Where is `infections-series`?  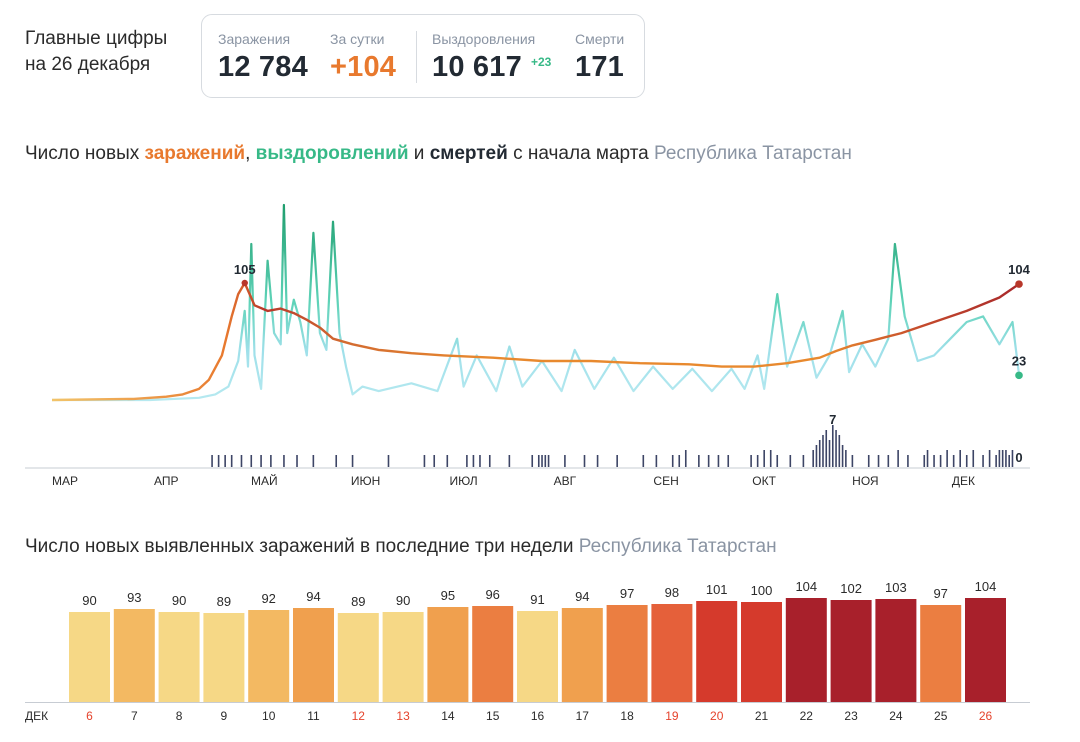
infections-series is located at coordinates (535, 341).